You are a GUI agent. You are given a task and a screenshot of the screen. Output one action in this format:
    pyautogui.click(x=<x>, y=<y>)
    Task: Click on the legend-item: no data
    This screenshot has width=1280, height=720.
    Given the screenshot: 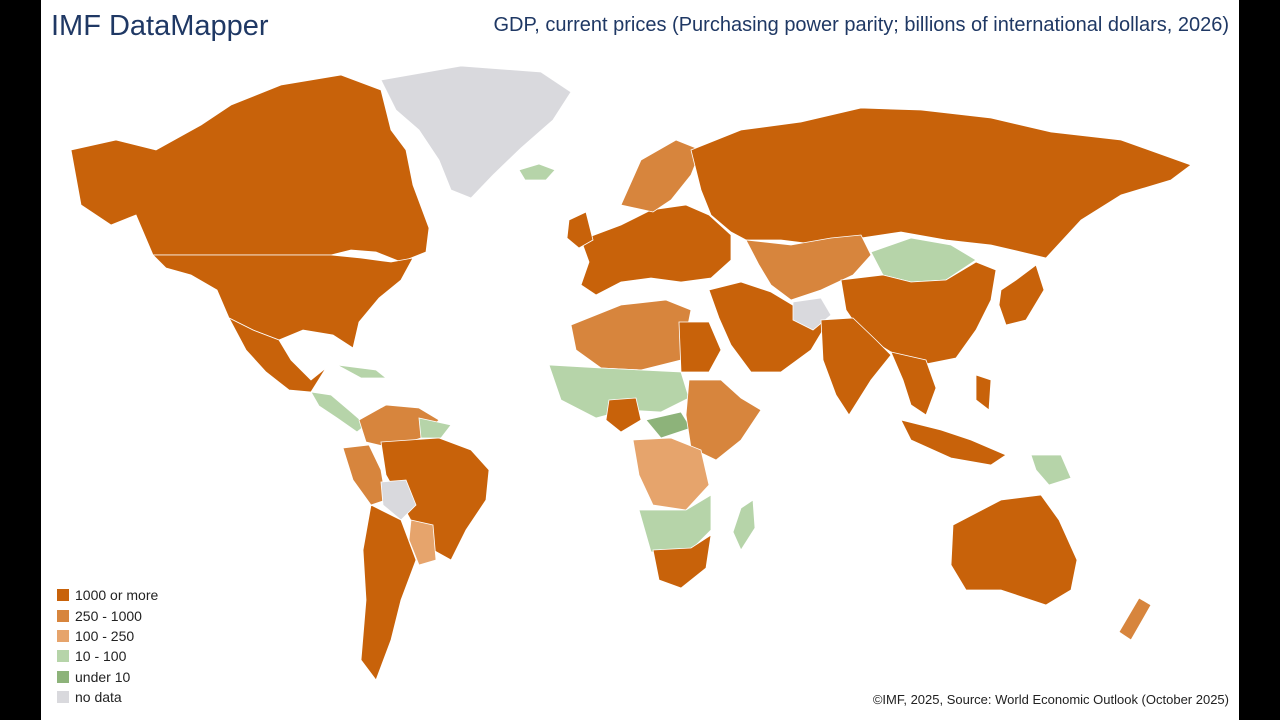 What is the action you would take?
    pyautogui.click(x=142, y=697)
    